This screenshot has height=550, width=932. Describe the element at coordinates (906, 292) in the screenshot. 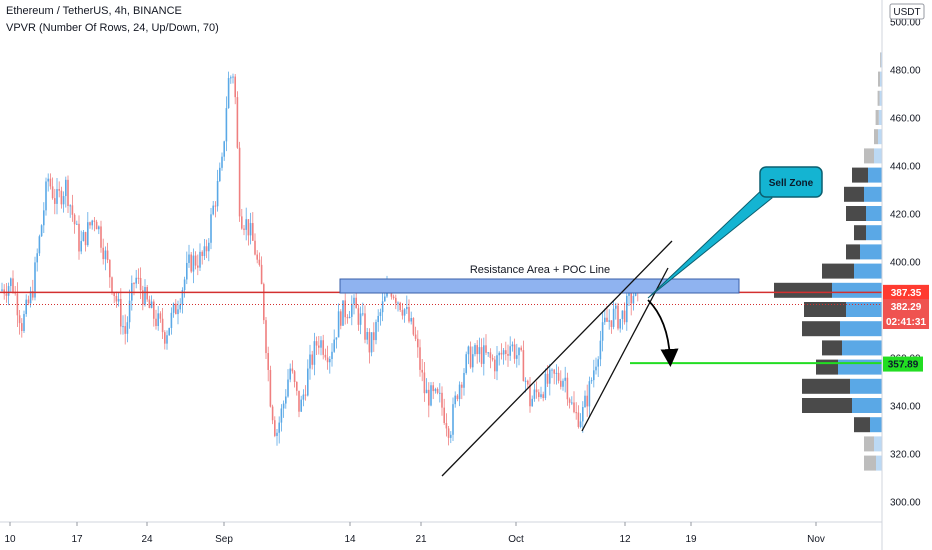

I see `last-price-tag: 387.35` at that location.